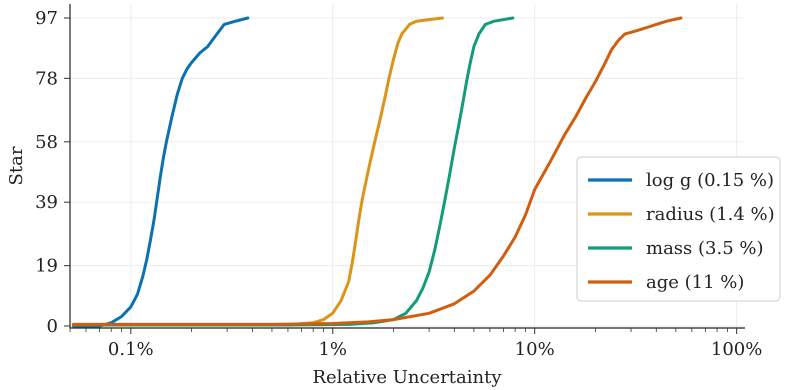  Describe the element at coordinates (46, 266) in the screenshot. I see `y-tick-label: 19` at that location.